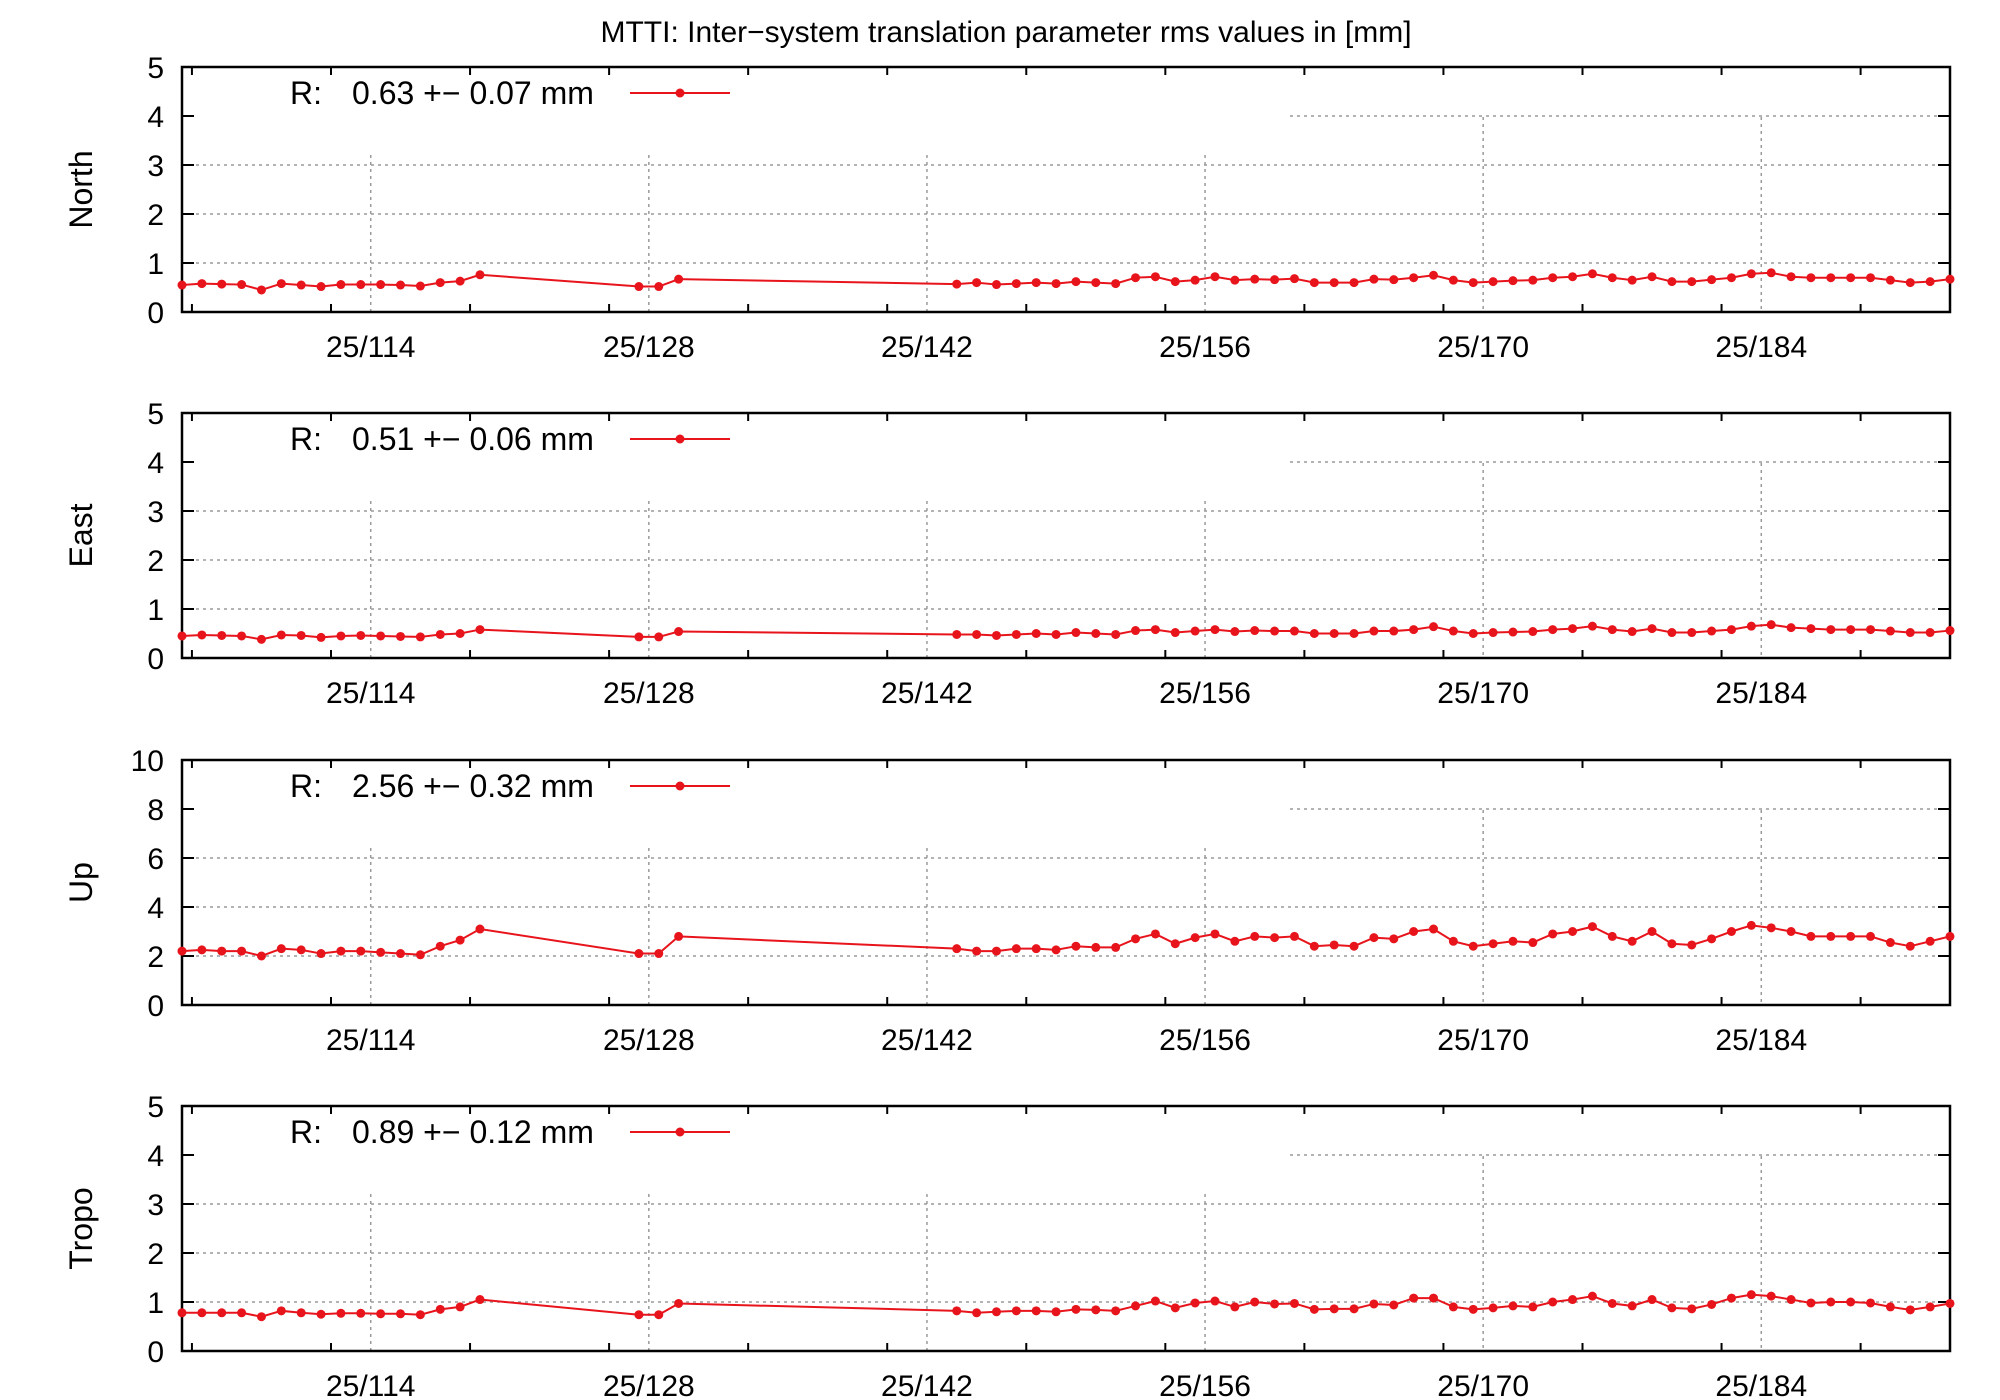 The image size is (2000, 1400). Describe the element at coordinates (1483, 1385) in the screenshot. I see `x-tick-label: 25/170` at that location.